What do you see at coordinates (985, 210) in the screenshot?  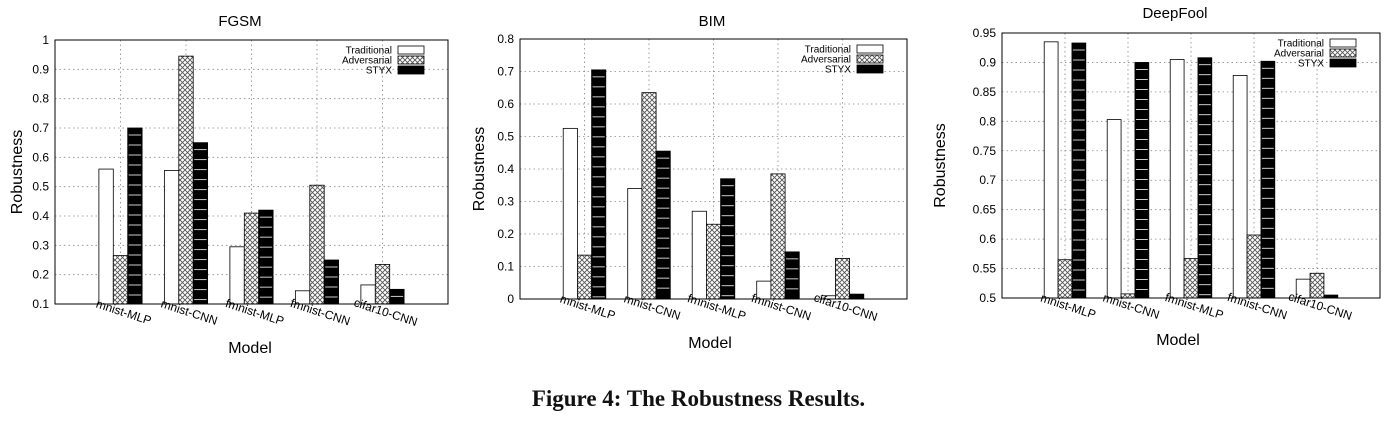 I see `y-tick-label: 0.65` at bounding box center [985, 210].